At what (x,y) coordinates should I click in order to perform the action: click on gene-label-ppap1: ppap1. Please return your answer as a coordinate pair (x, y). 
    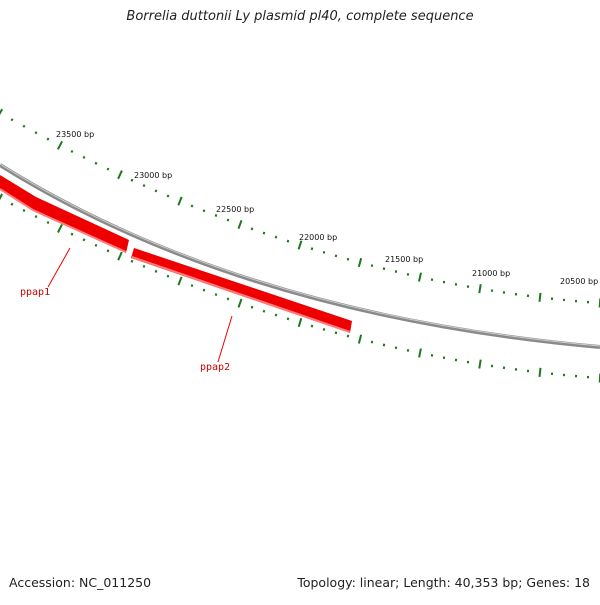
    Looking at the image, I should click on (35, 292).